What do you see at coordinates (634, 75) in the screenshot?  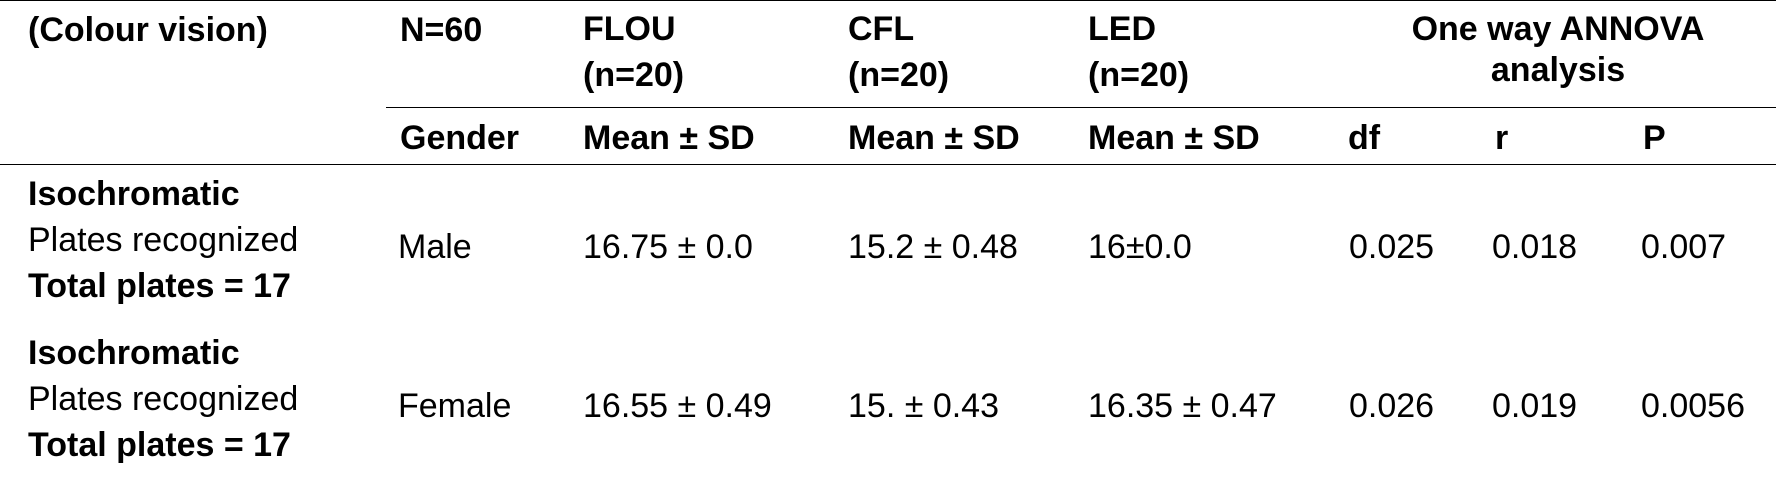 I see `header-flou-n: (n=20)` at bounding box center [634, 75].